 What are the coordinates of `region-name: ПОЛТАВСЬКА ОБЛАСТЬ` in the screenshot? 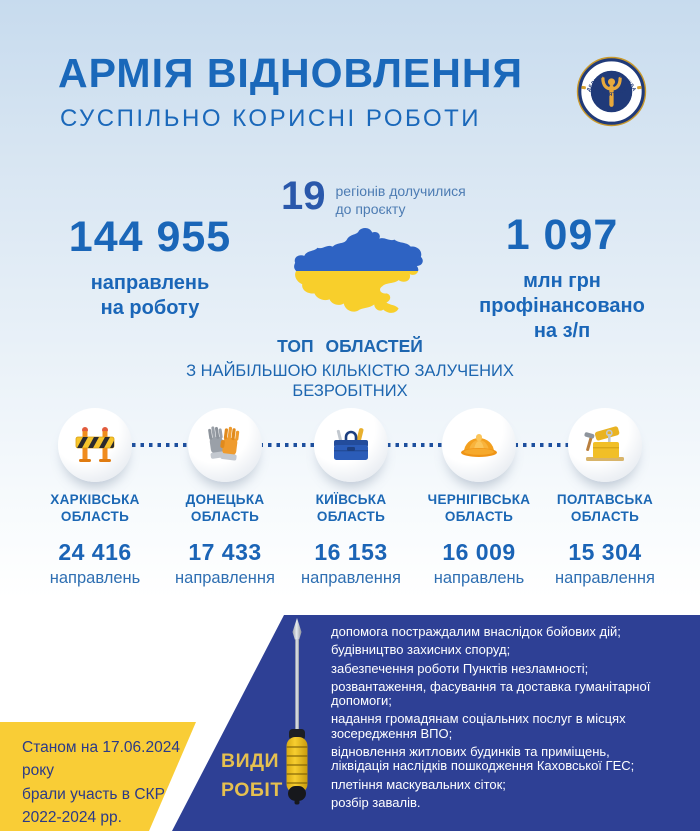 It's located at (605, 508).